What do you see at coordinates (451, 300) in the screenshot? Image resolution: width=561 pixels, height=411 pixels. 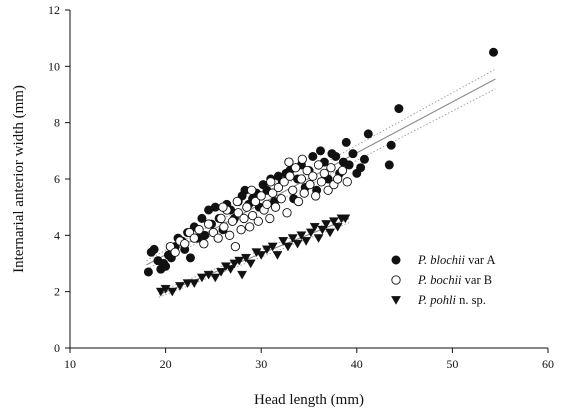 I see `legend-label: P. pohli n. sp.` at bounding box center [451, 300].